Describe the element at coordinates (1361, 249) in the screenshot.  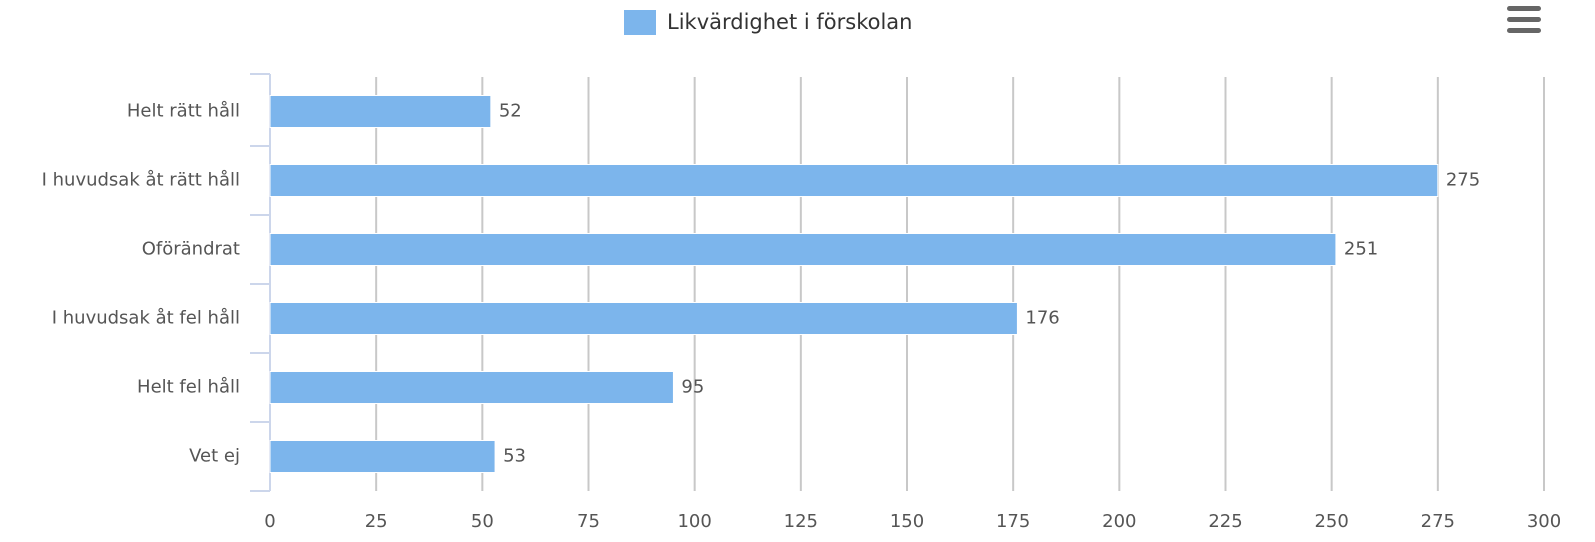
I see `data-label: 251` at that location.